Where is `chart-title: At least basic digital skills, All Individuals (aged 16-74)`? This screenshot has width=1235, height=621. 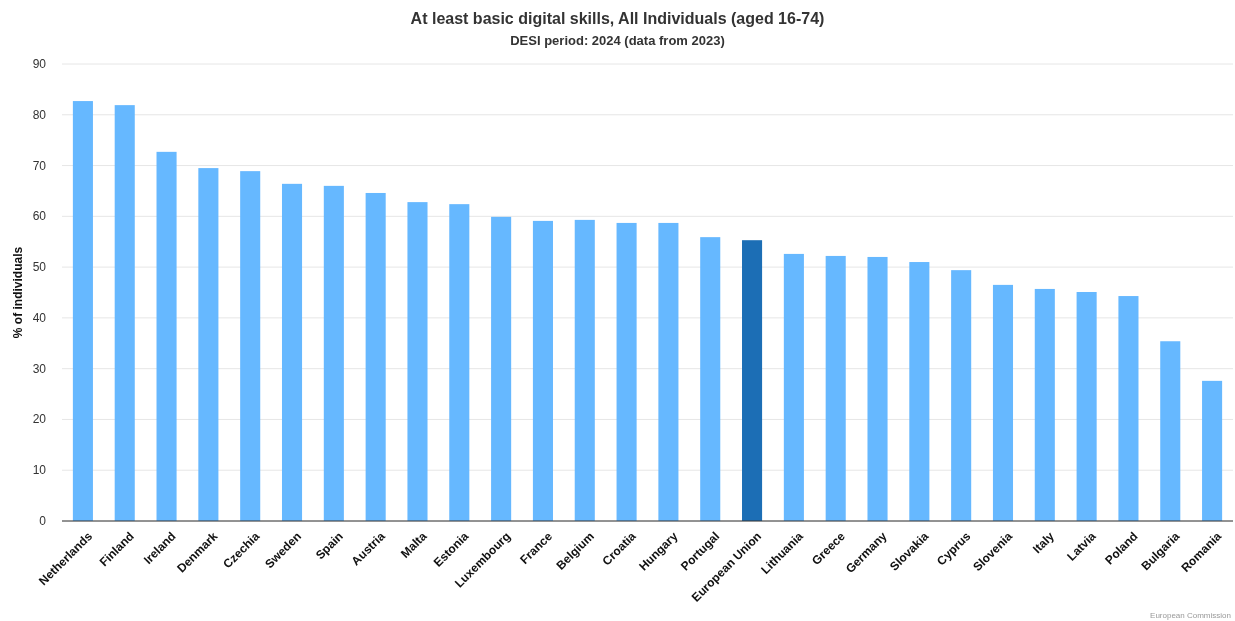 chart-title: At least basic digital skills, All Individuals (aged 16-74) is located at coordinates (617, 18).